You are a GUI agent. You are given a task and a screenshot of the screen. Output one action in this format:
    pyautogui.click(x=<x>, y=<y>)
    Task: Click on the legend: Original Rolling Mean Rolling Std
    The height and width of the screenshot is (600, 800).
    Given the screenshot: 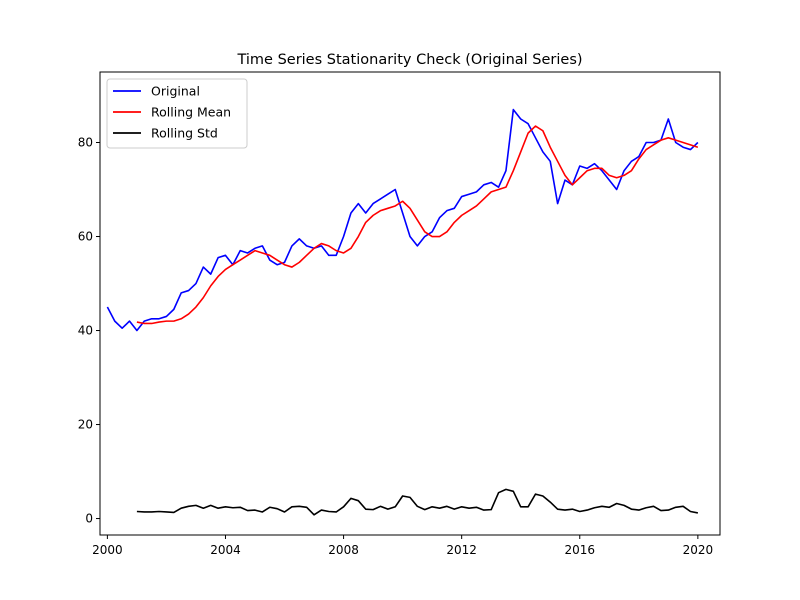 What is the action you would take?
    pyautogui.click(x=177, y=113)
    